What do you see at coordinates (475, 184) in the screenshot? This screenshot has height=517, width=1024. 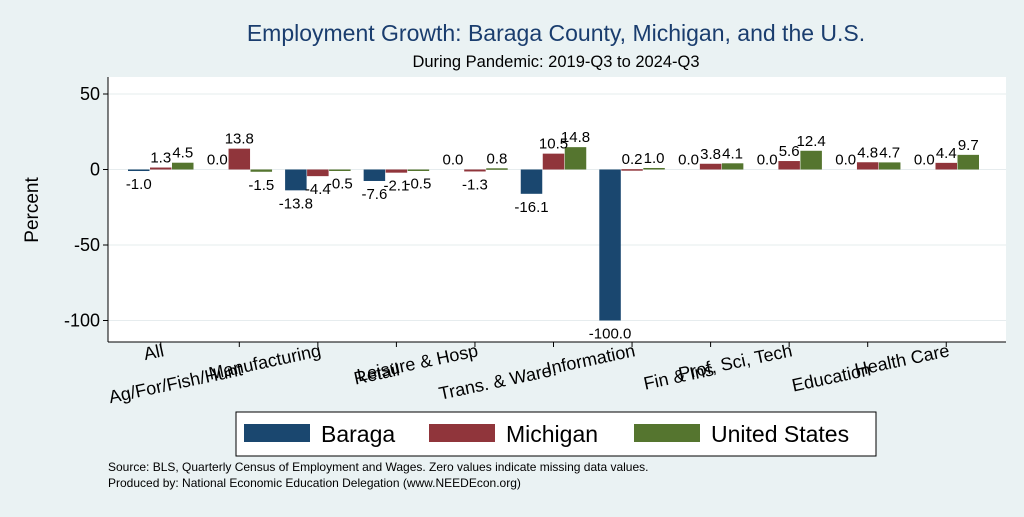 I see `data-label: -1.3` at bounding box center [475, 184].